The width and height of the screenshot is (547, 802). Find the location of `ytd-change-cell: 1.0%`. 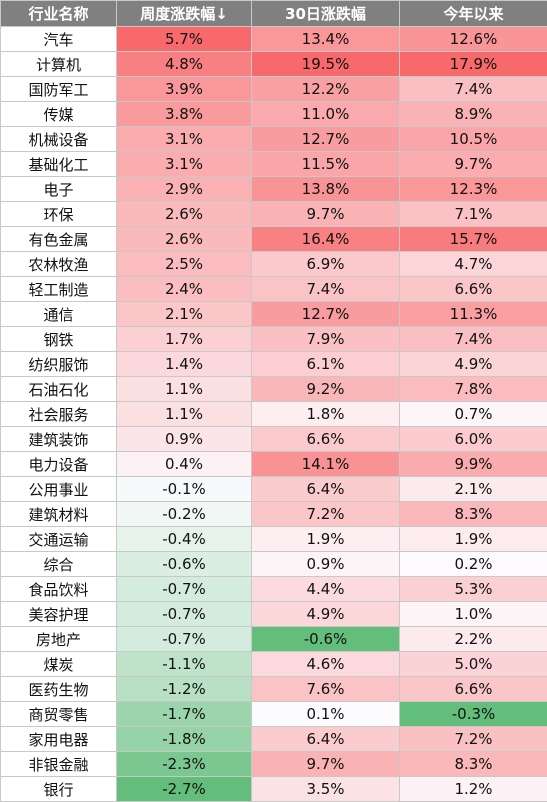

ytd-change-cell: 1.0% is located at coordinates (473, 614).